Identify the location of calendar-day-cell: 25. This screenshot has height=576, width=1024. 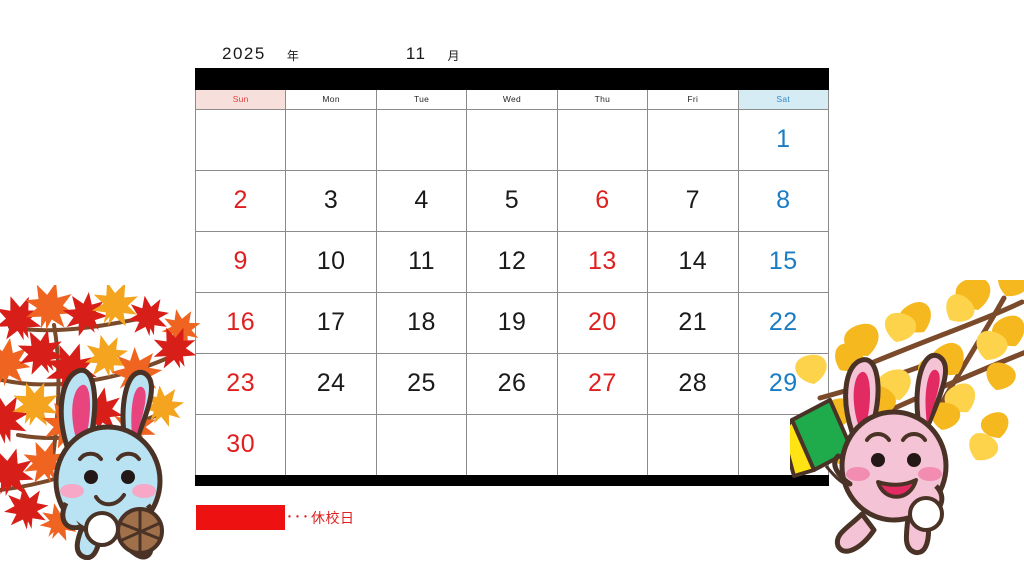
(421, 383).